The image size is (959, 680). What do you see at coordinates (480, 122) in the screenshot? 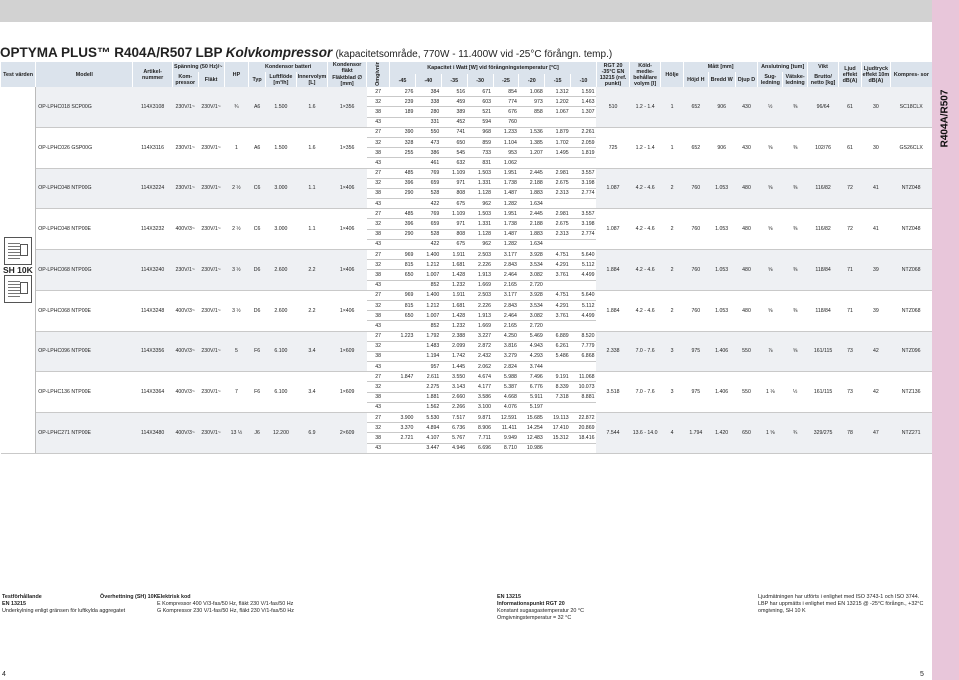
I see `capacity-value: 594` at bounding box center [480, 122].